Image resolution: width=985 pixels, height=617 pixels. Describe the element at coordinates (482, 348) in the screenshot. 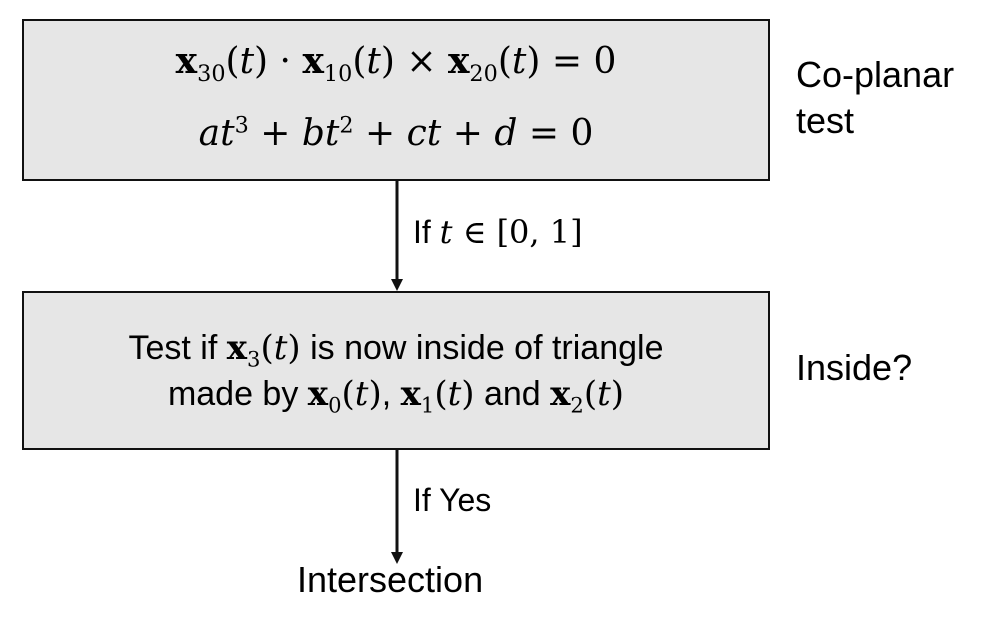

I see `line1-post-text: is now inside of triangle` at that location.